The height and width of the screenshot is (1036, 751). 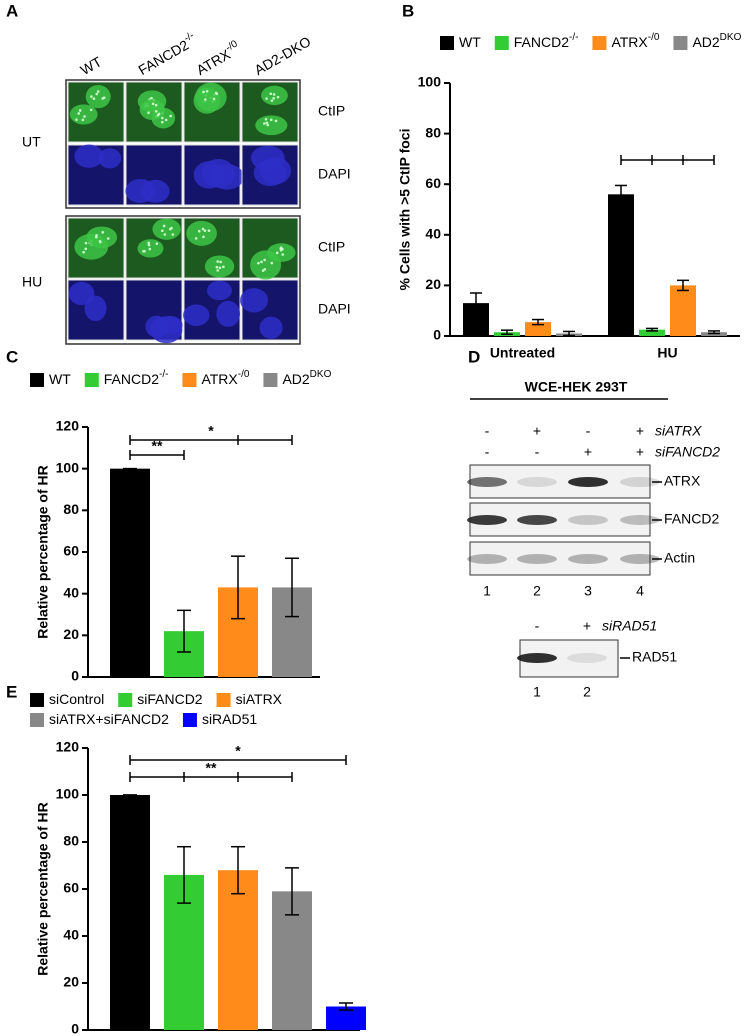 What do you see at coordinates (76, 699) in the screenshot?
I see `legend-label: siControl` at bounding box center [76, 699].